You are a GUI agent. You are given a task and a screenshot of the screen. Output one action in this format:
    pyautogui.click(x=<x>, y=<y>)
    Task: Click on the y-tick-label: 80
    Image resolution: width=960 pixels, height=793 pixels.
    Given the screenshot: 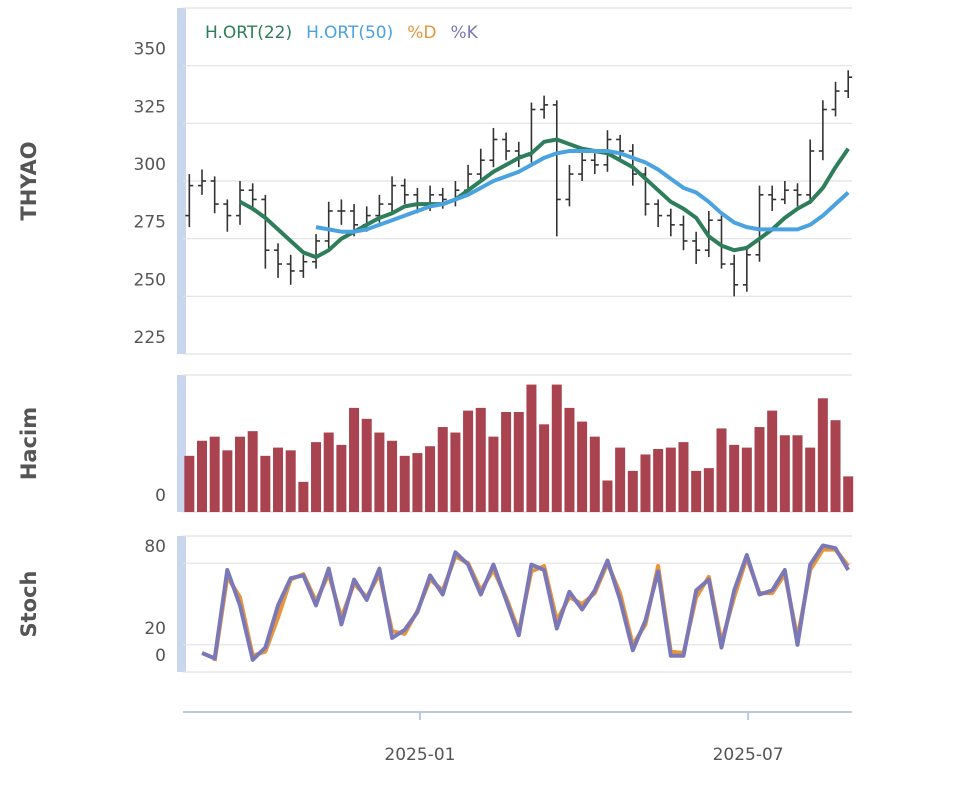 What is the action you would take?
    pyautogui.click(x=155, y=547)
    